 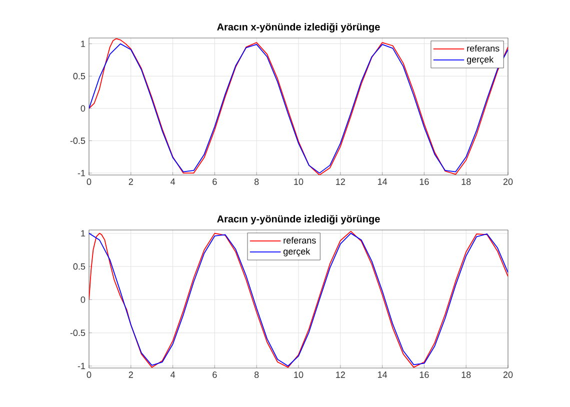 I want to click on chart-title: Aracın x-yönünde izlediği yörünge, so click(x=298, y=27).